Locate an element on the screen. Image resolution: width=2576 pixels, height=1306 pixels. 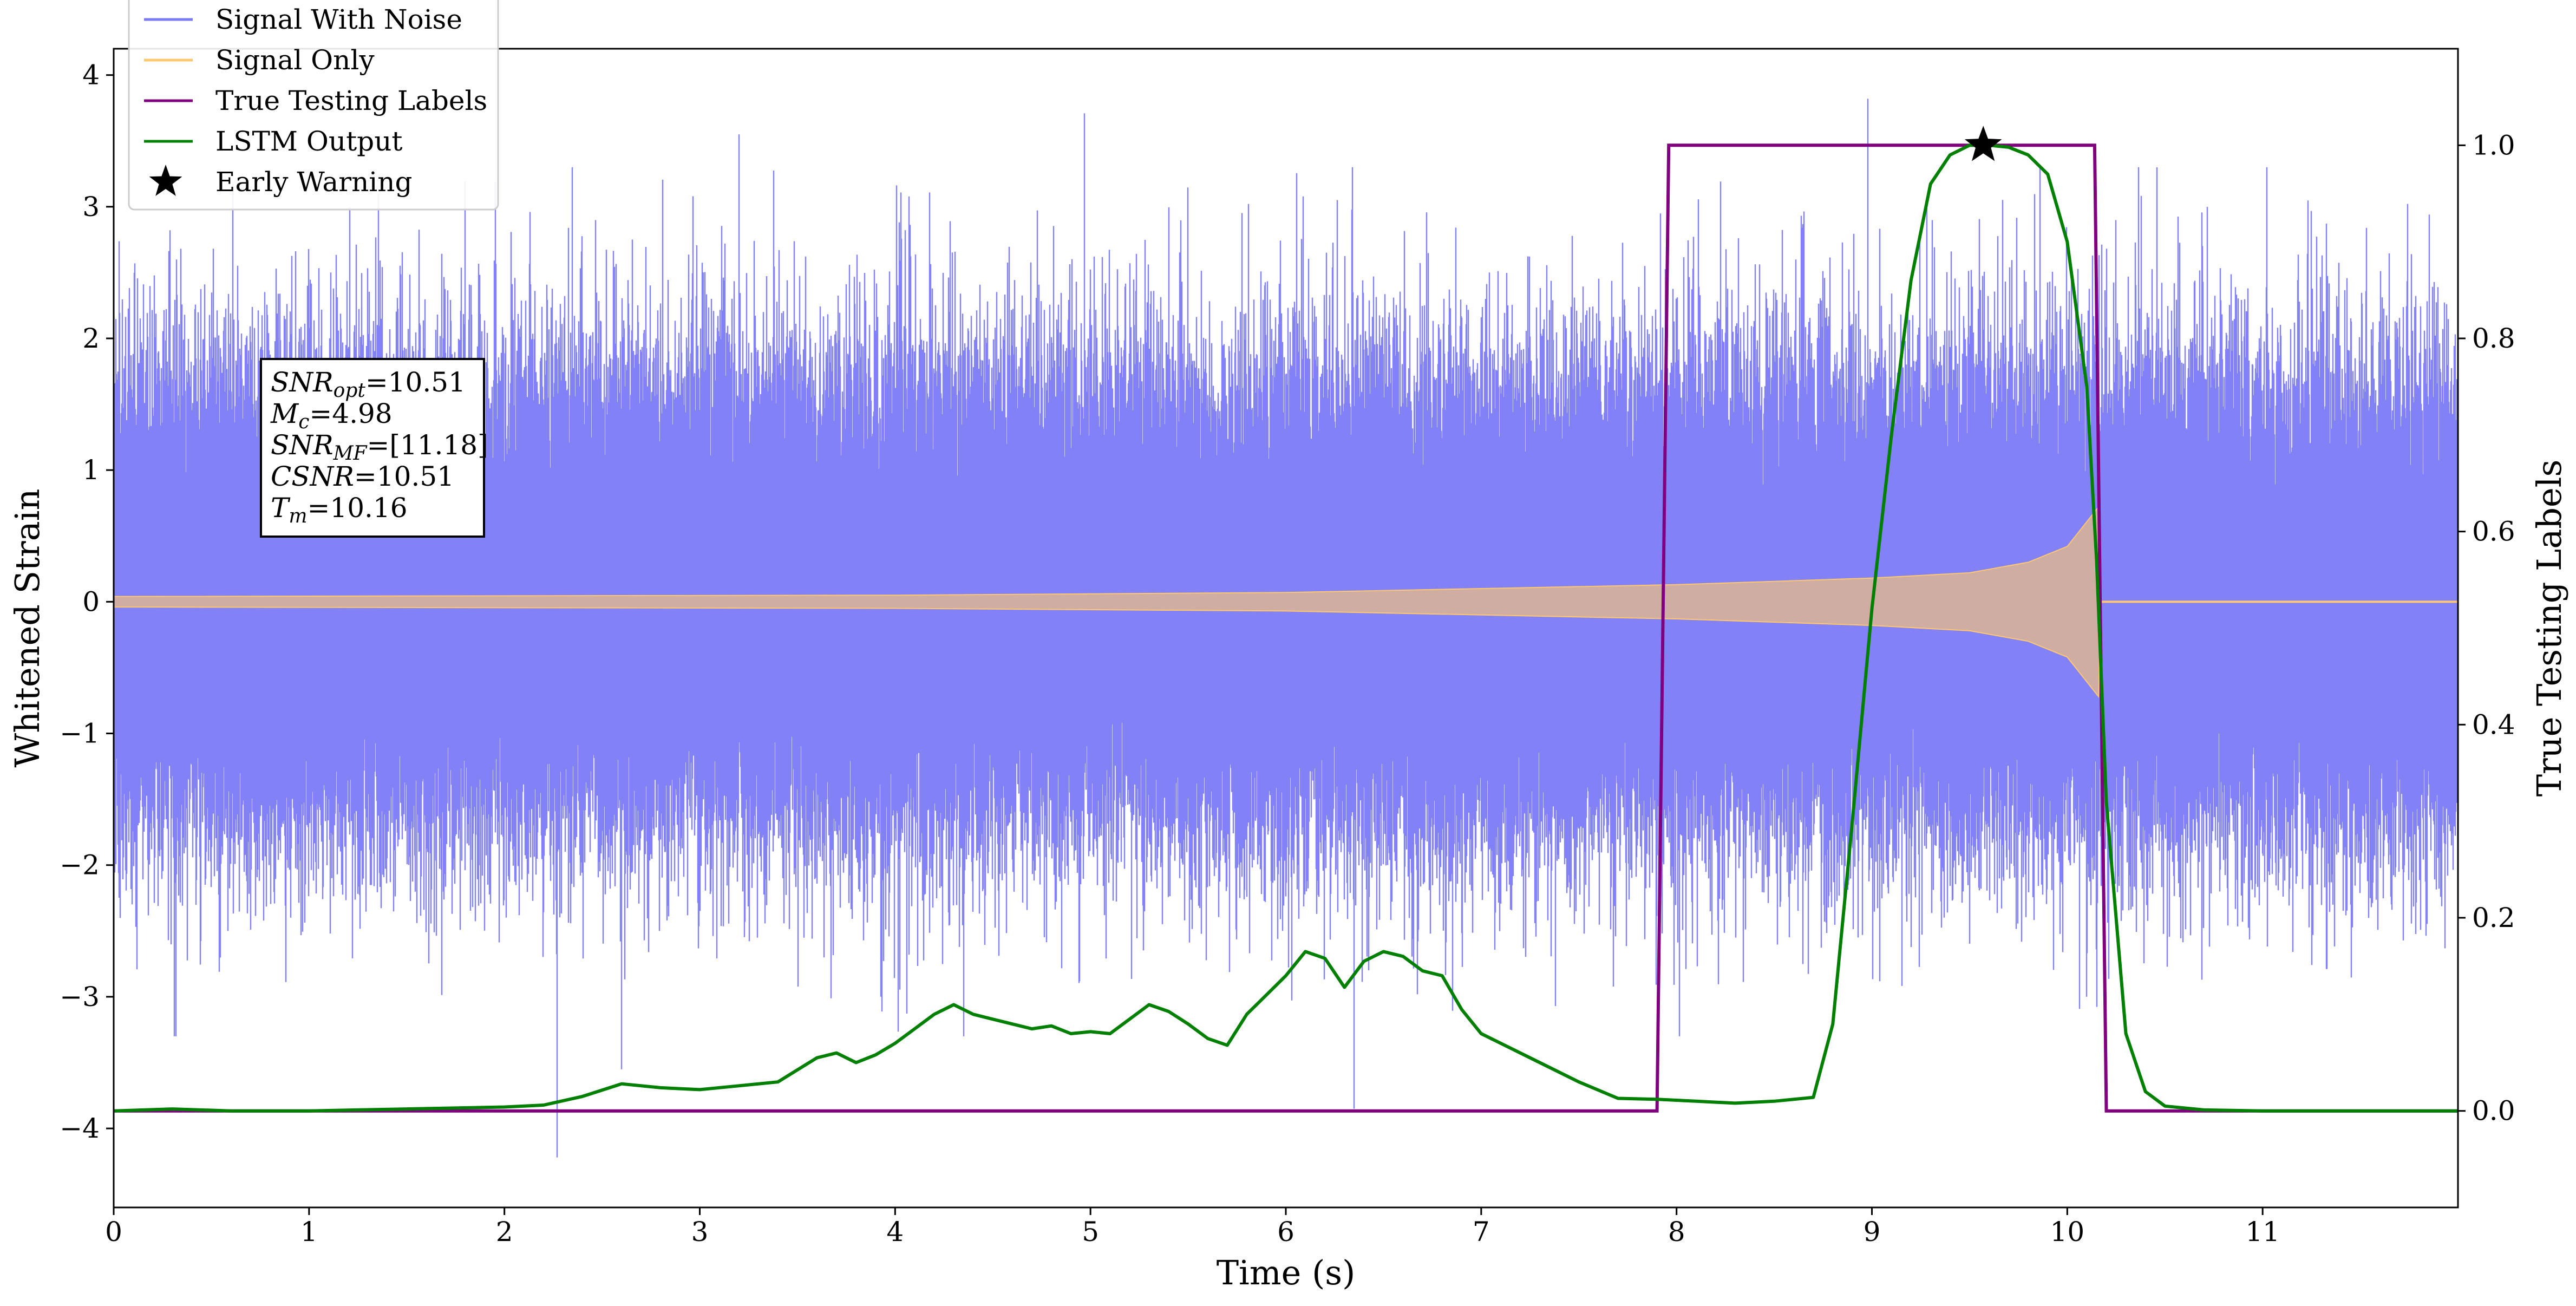
y-right-tick-label: 1.0 is located at coordinates (2493, 145).